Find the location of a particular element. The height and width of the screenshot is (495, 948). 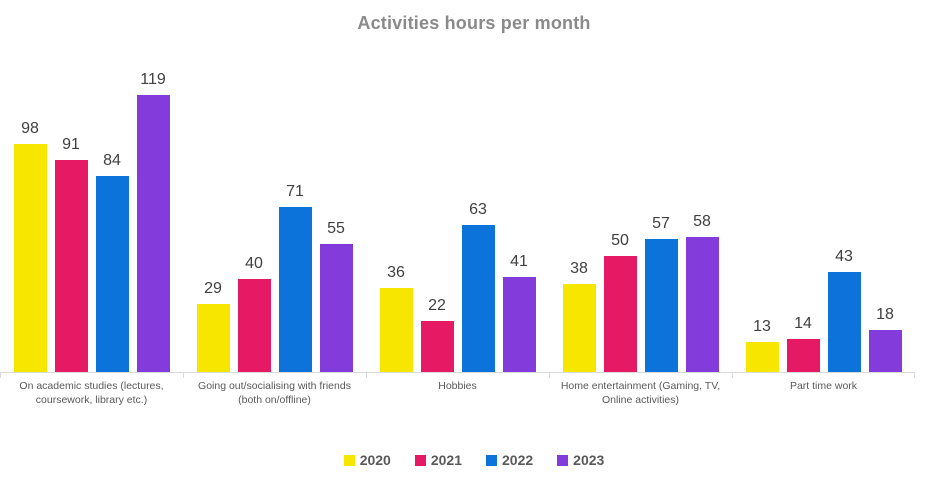

bar-2023: 58 is located at coordinates (702, 292).